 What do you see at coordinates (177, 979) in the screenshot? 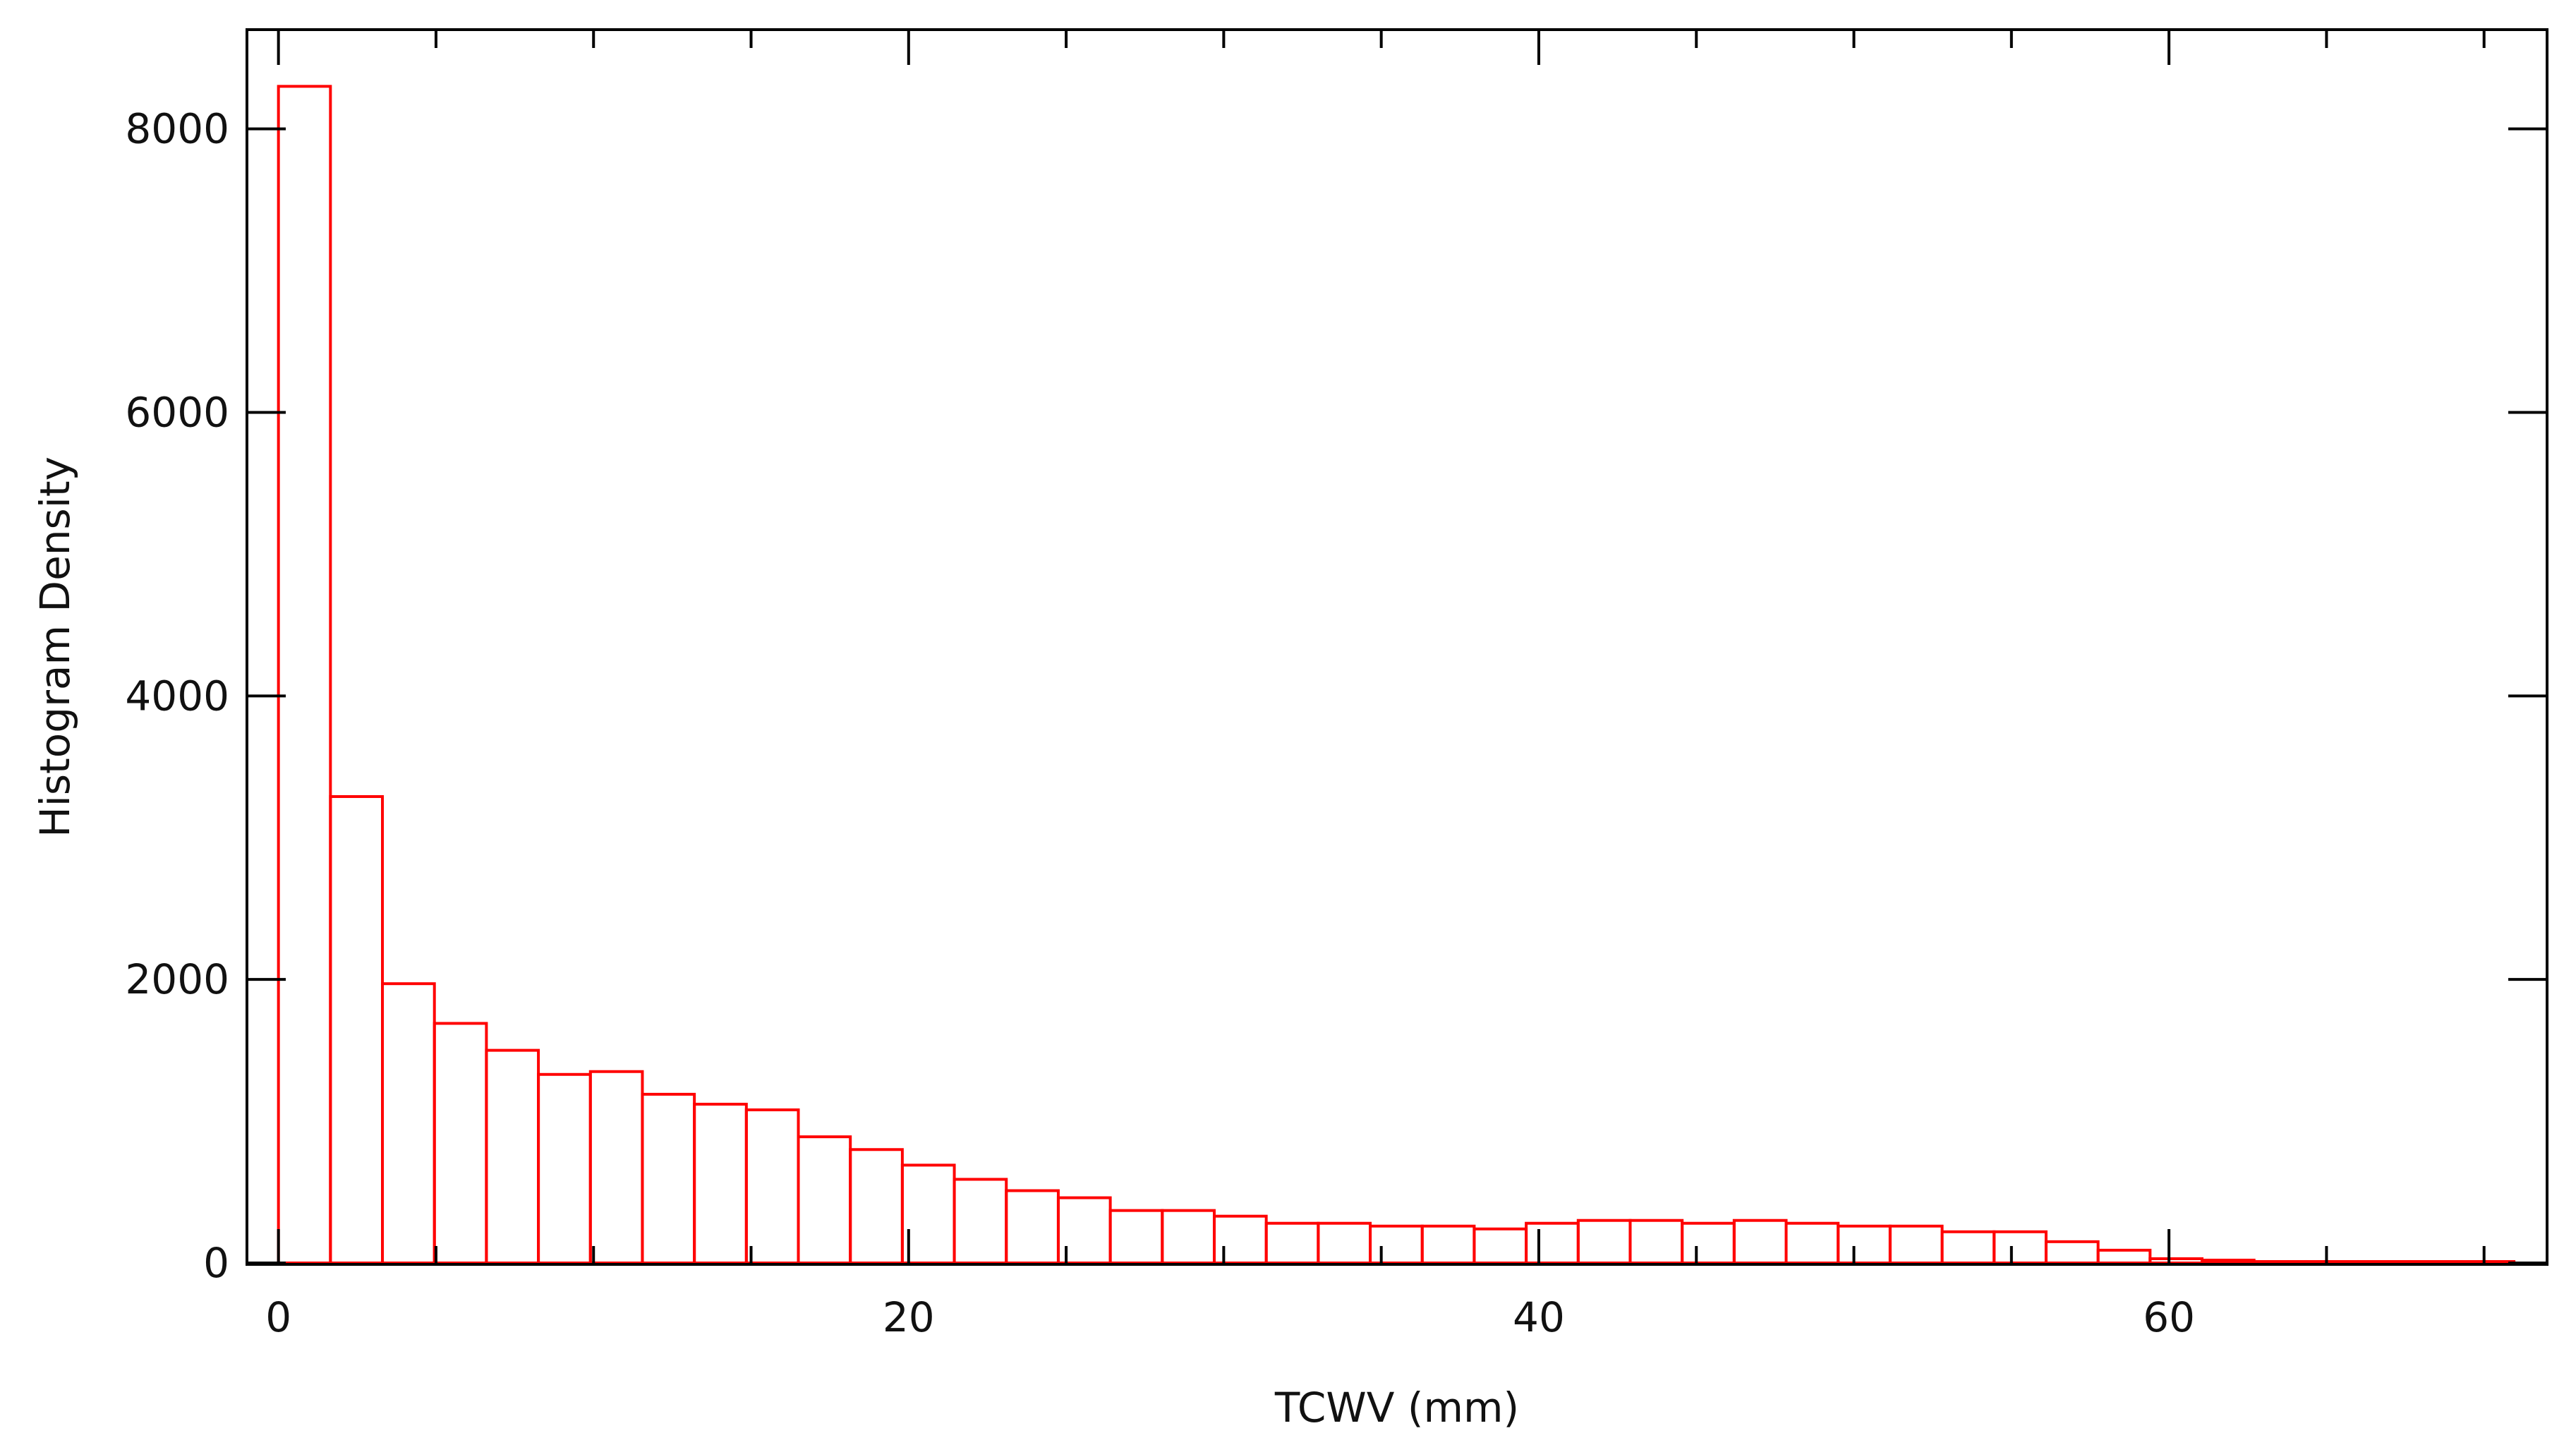
I see `y-tick-label: 2000` at bounding box center [177, 979].